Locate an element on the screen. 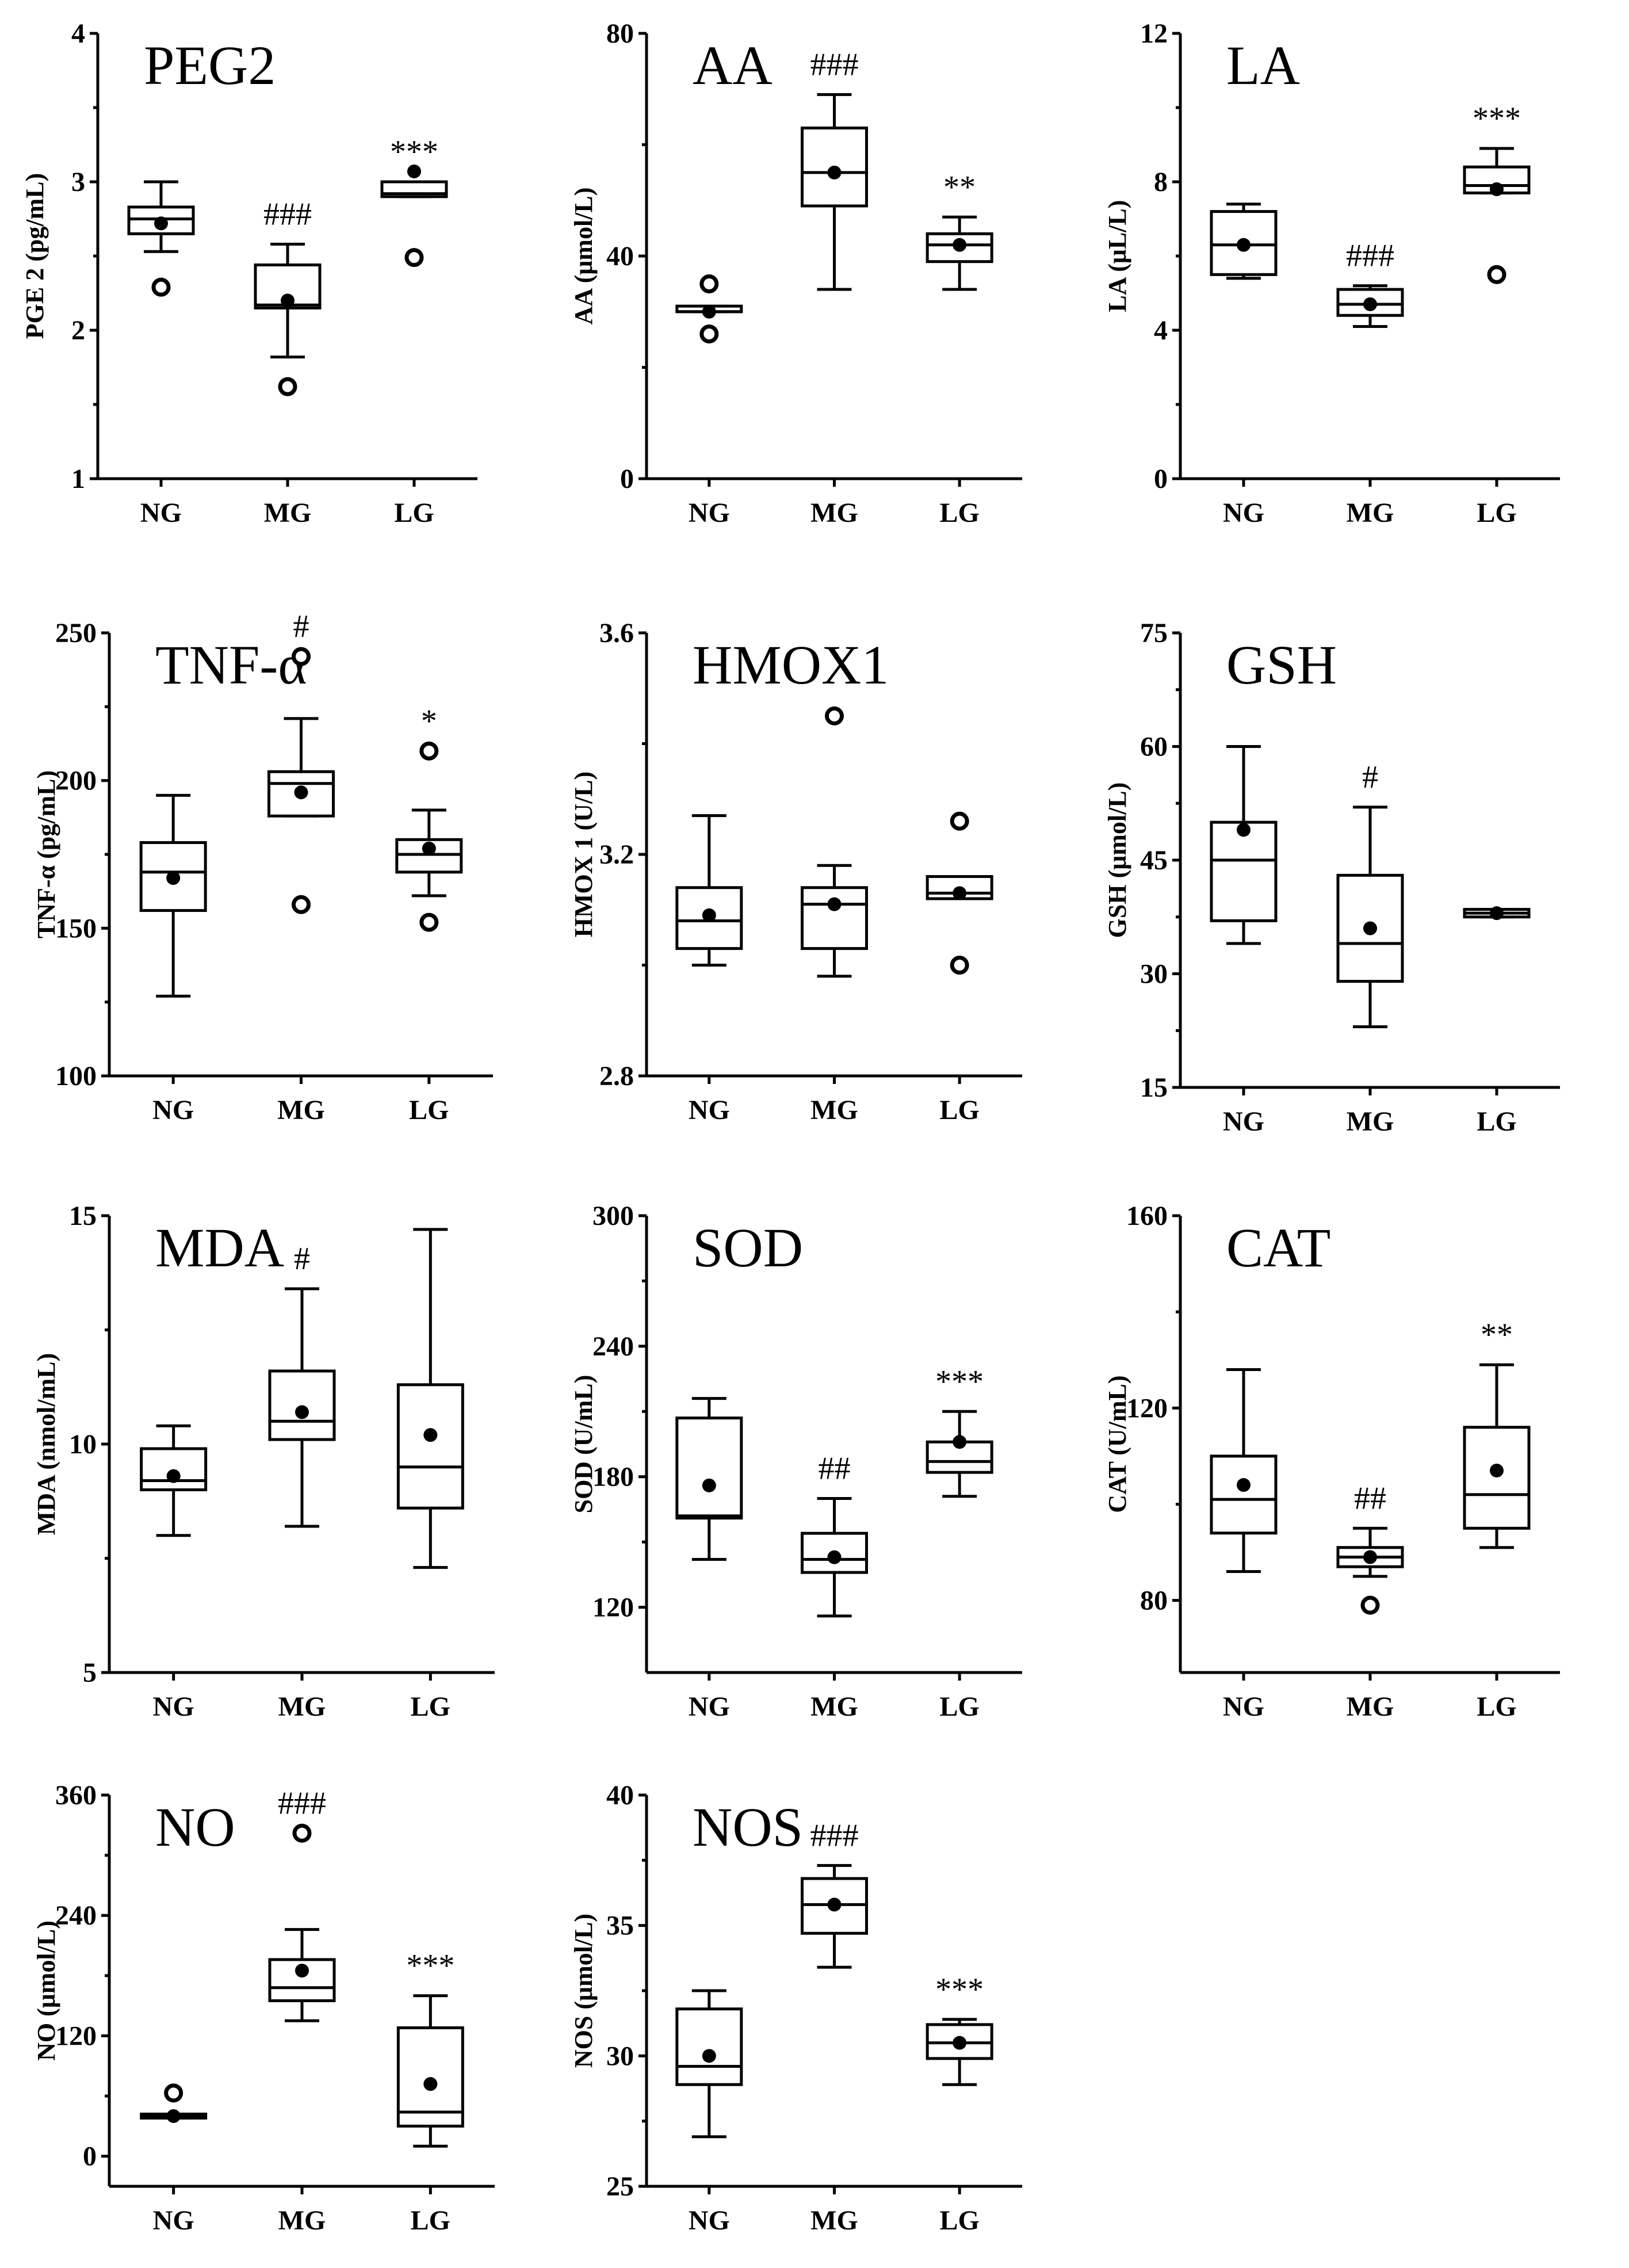 The width and height of the screenshot is (1629, 2268). panel-title: AA is located at coordinates (733, 65).